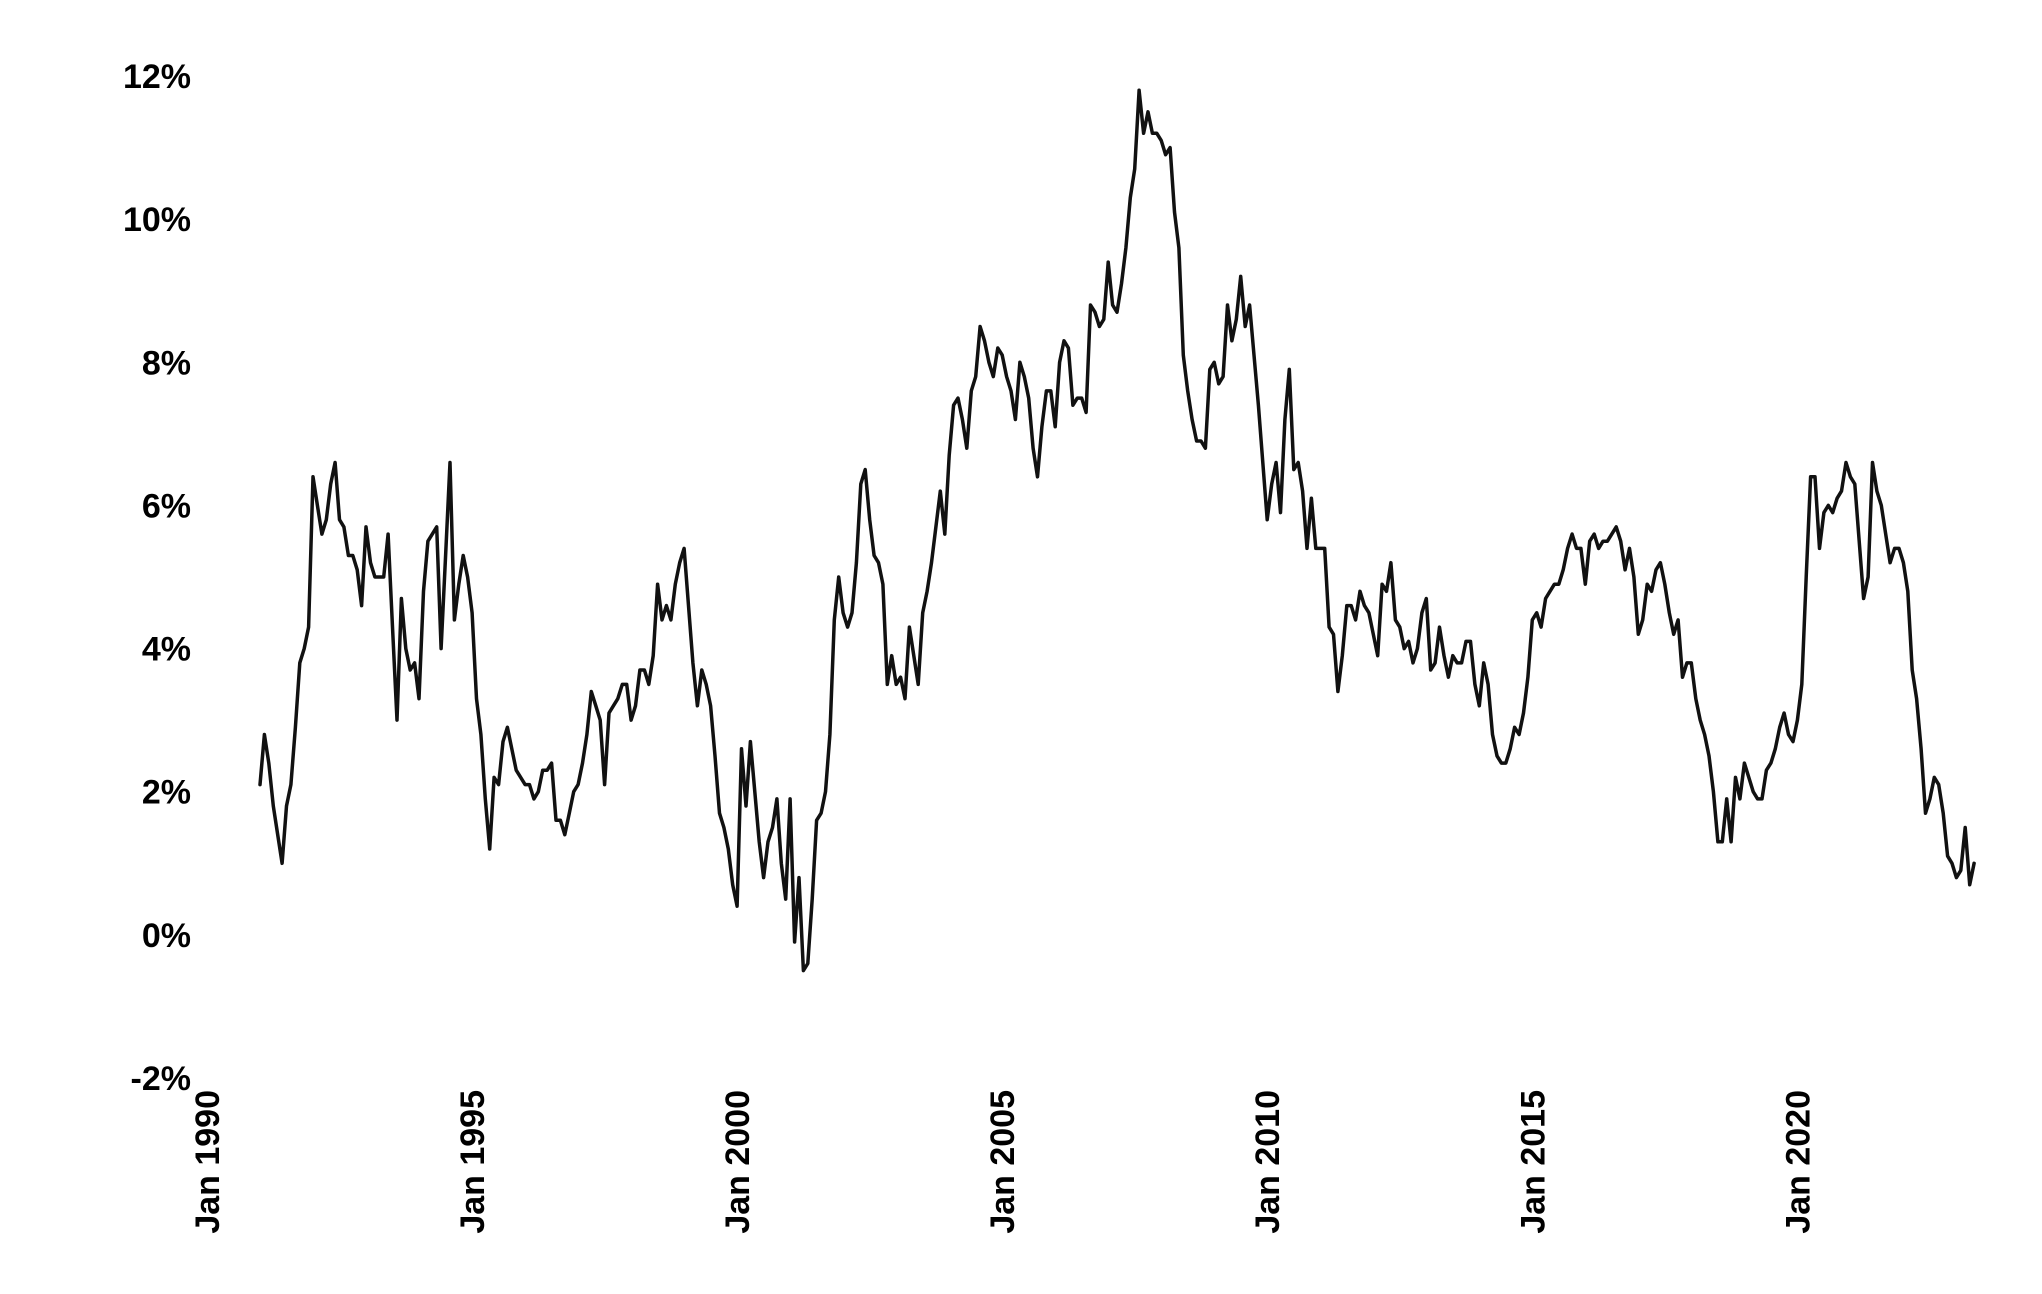 The height and width of the screenshot is (1294, 2042). What do you see at coordinates (157, 578) in the screenshot?
I see `y-axis-tick-labels: -2% 0% 2% 4% 6% 8% 10% 12%` at bounding box center [157, 578].